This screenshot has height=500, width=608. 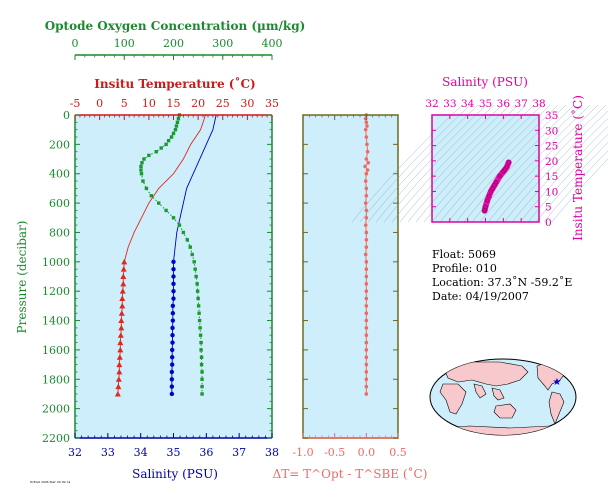 What do you see at coordinates (350, 473) in the screenshot?
I see `delta-t-axis-title: ΔT= T^Opt - T^SBE (˚C)` at bounding box center [350, 473].